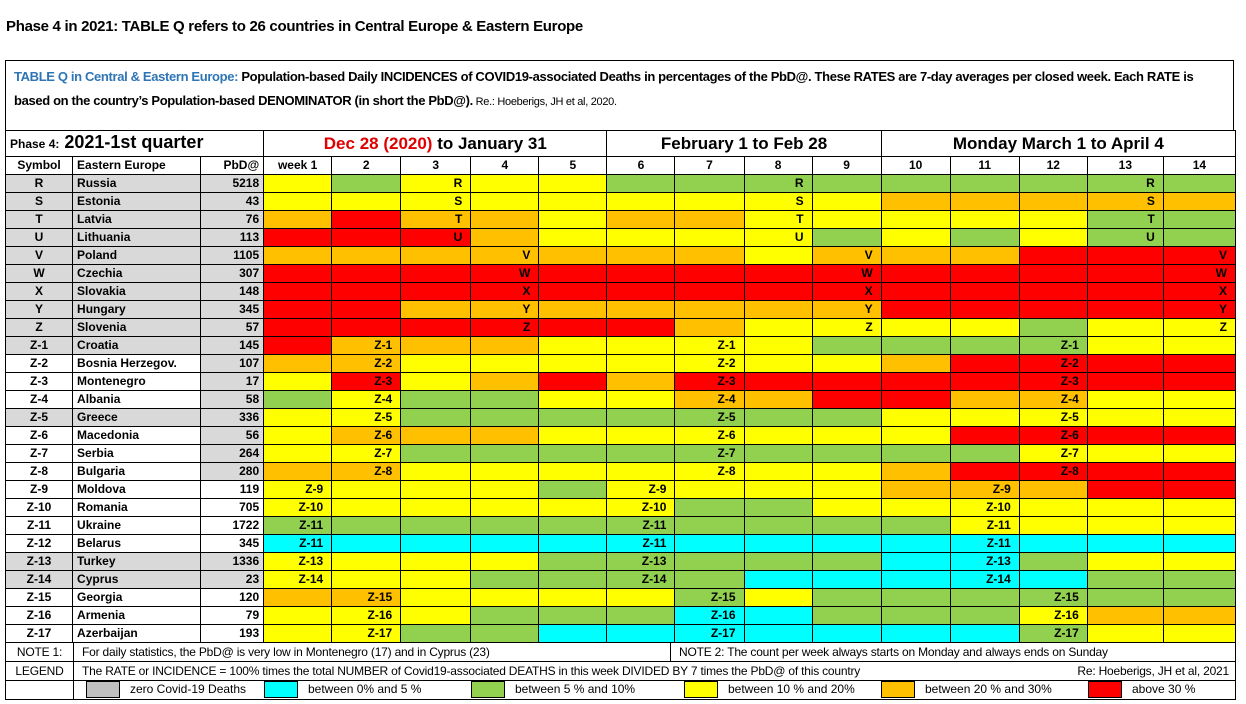 Image resolution: width=1246 pixels, height=704 pixels. Describe the element at coordinates (1053, 165) in the screenshot. I see `col-header-week-12: 12` at that location.